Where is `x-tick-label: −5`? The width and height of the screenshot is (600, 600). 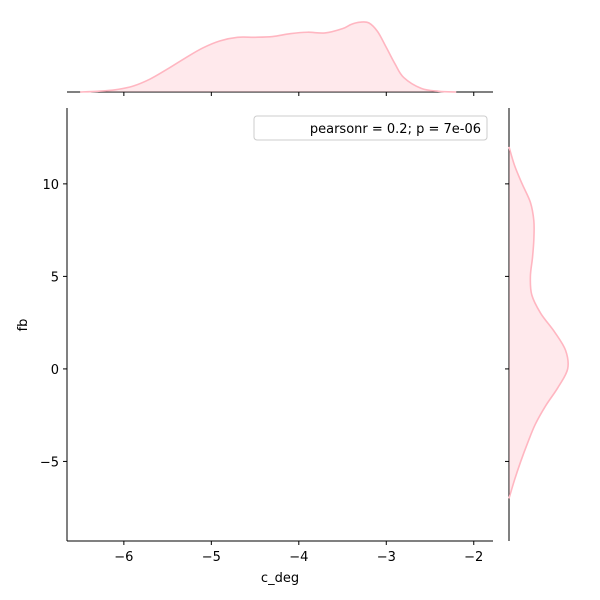
x-tick-label: −5 is located at coordinates (211, 557).